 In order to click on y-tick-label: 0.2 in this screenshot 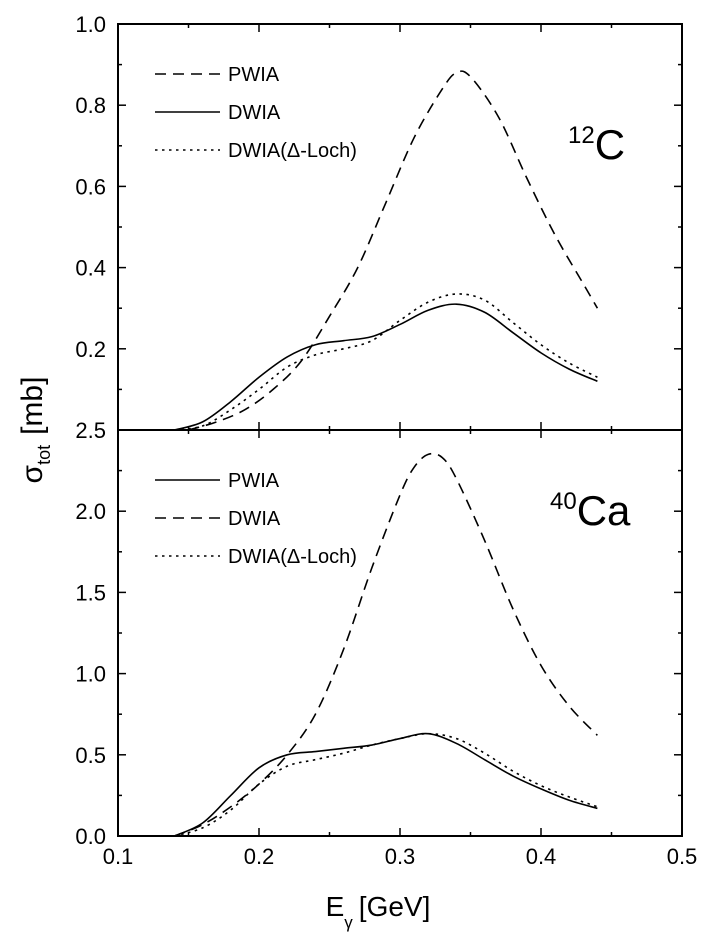, I will do `click(90, 349)`.